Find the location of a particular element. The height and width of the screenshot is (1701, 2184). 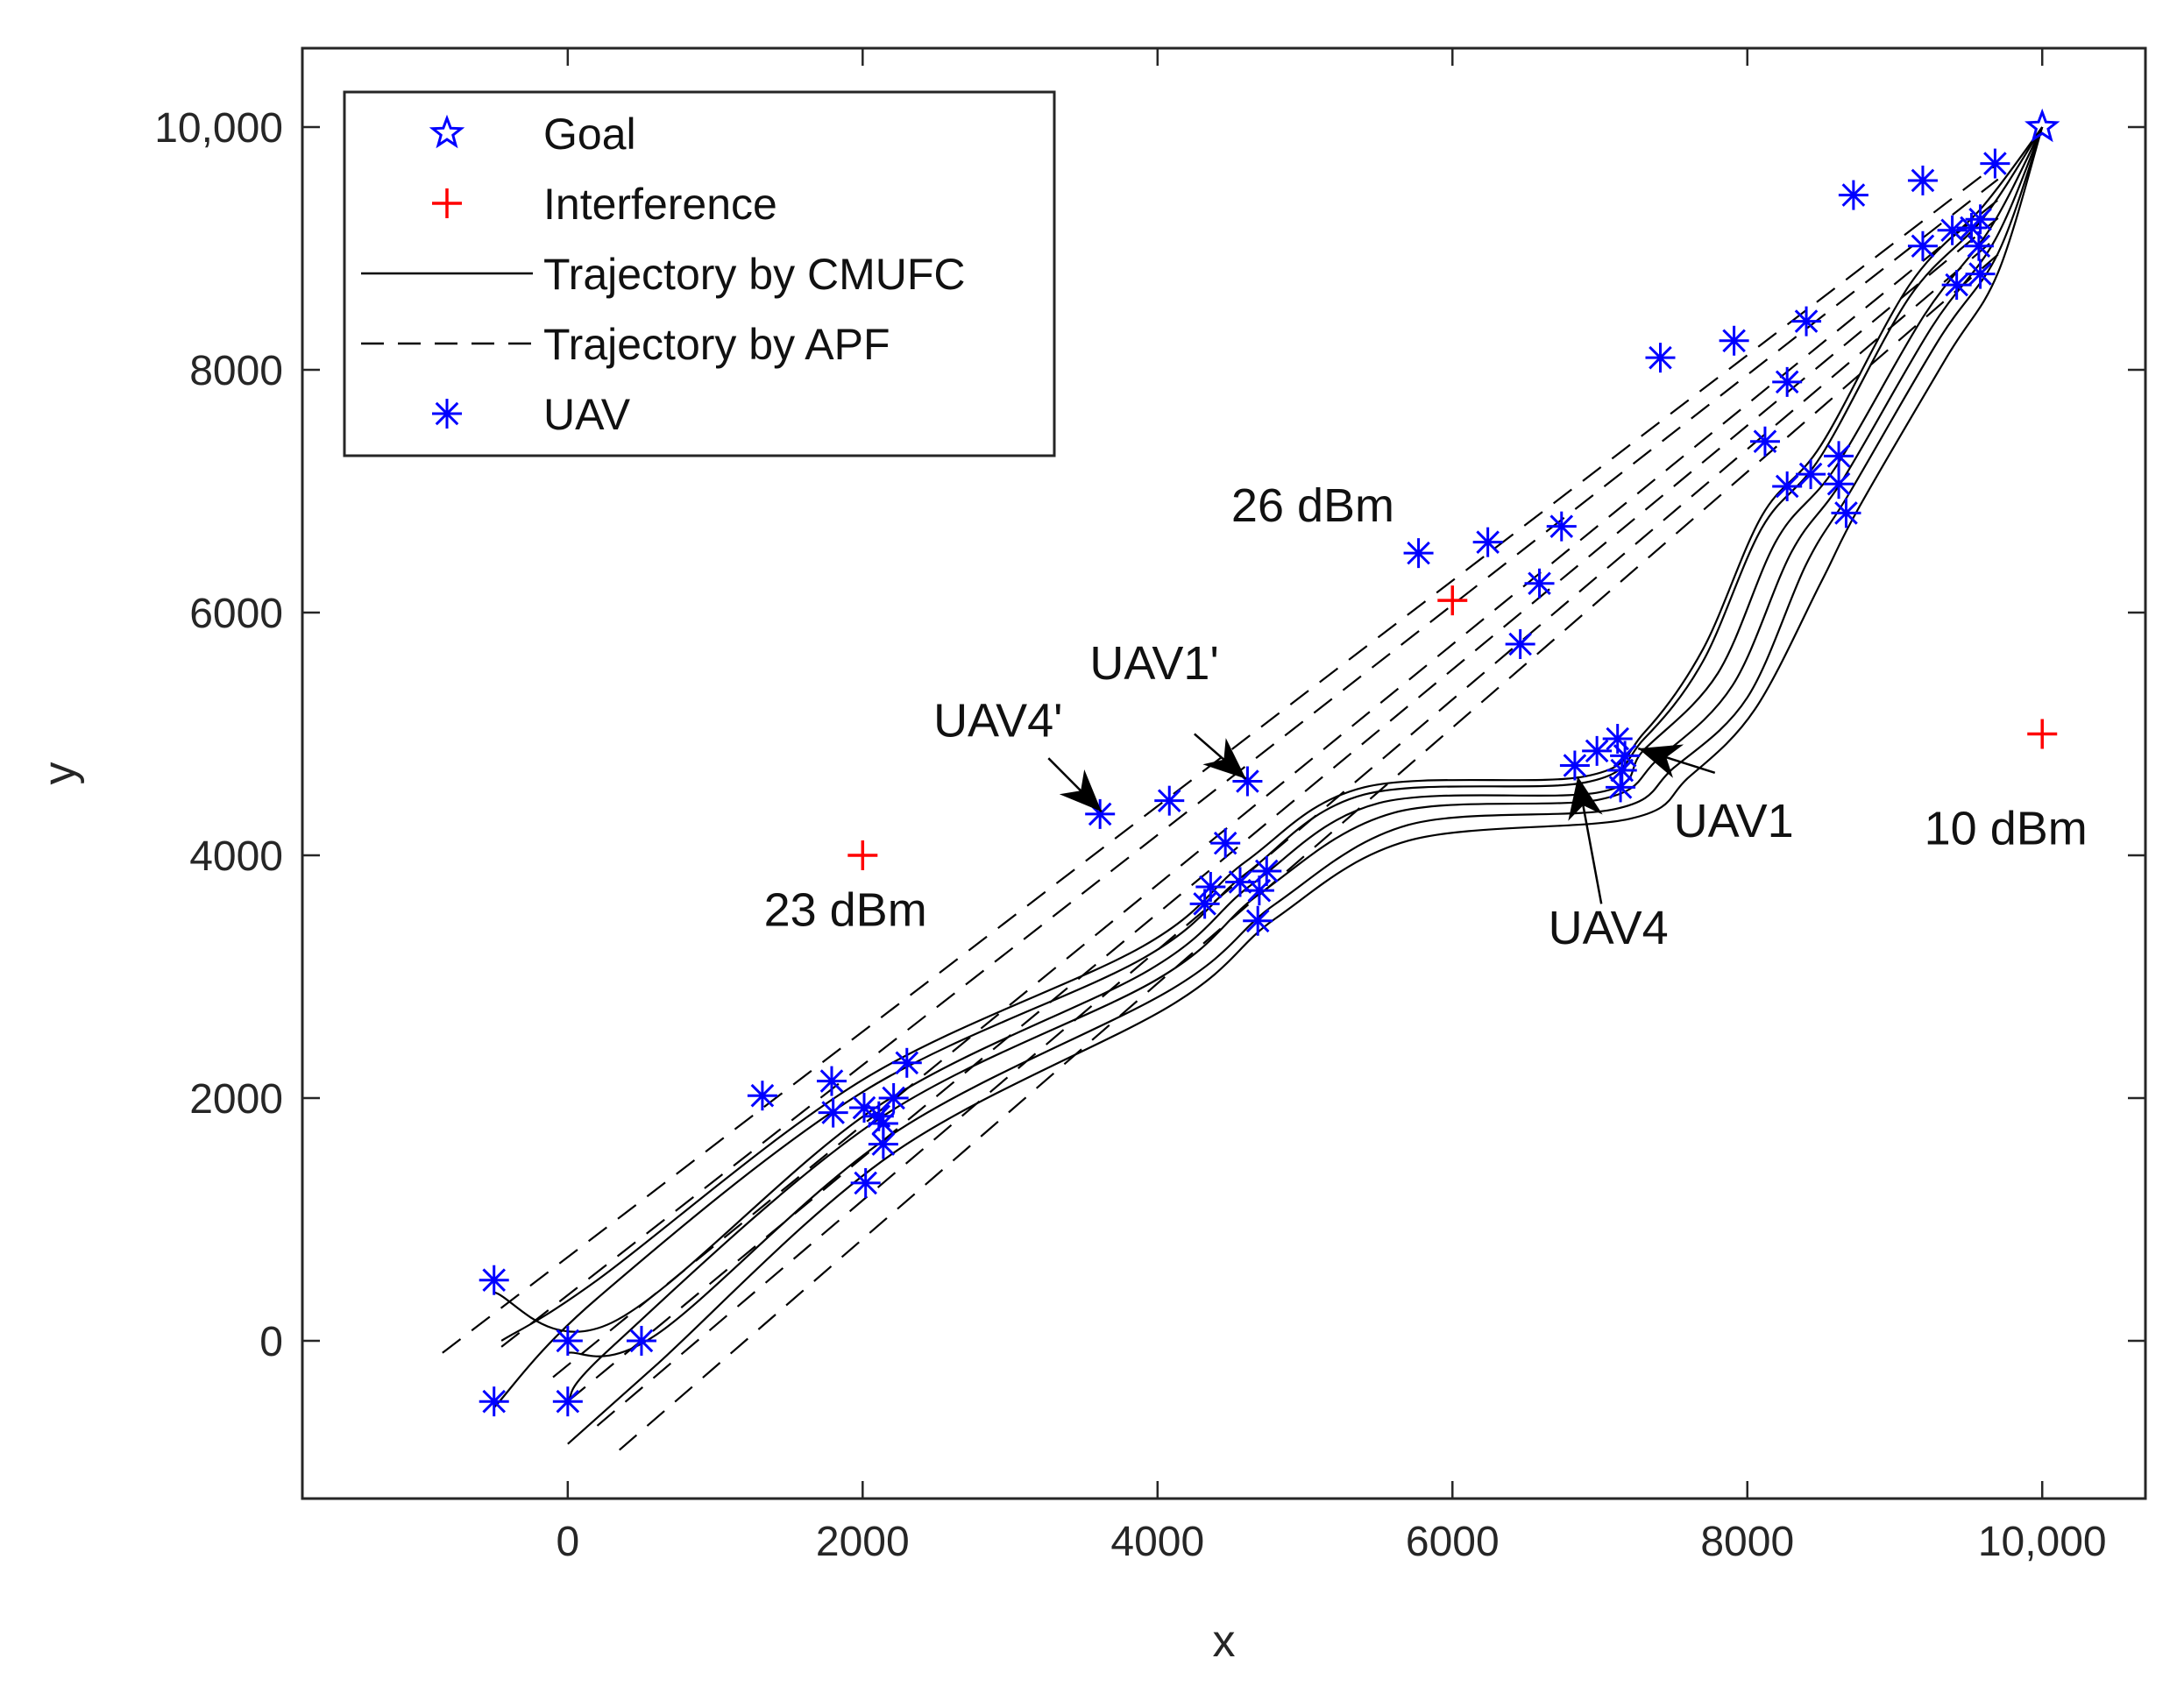

y-tick-label-5: 8000 is located at coordinates (236, 371).